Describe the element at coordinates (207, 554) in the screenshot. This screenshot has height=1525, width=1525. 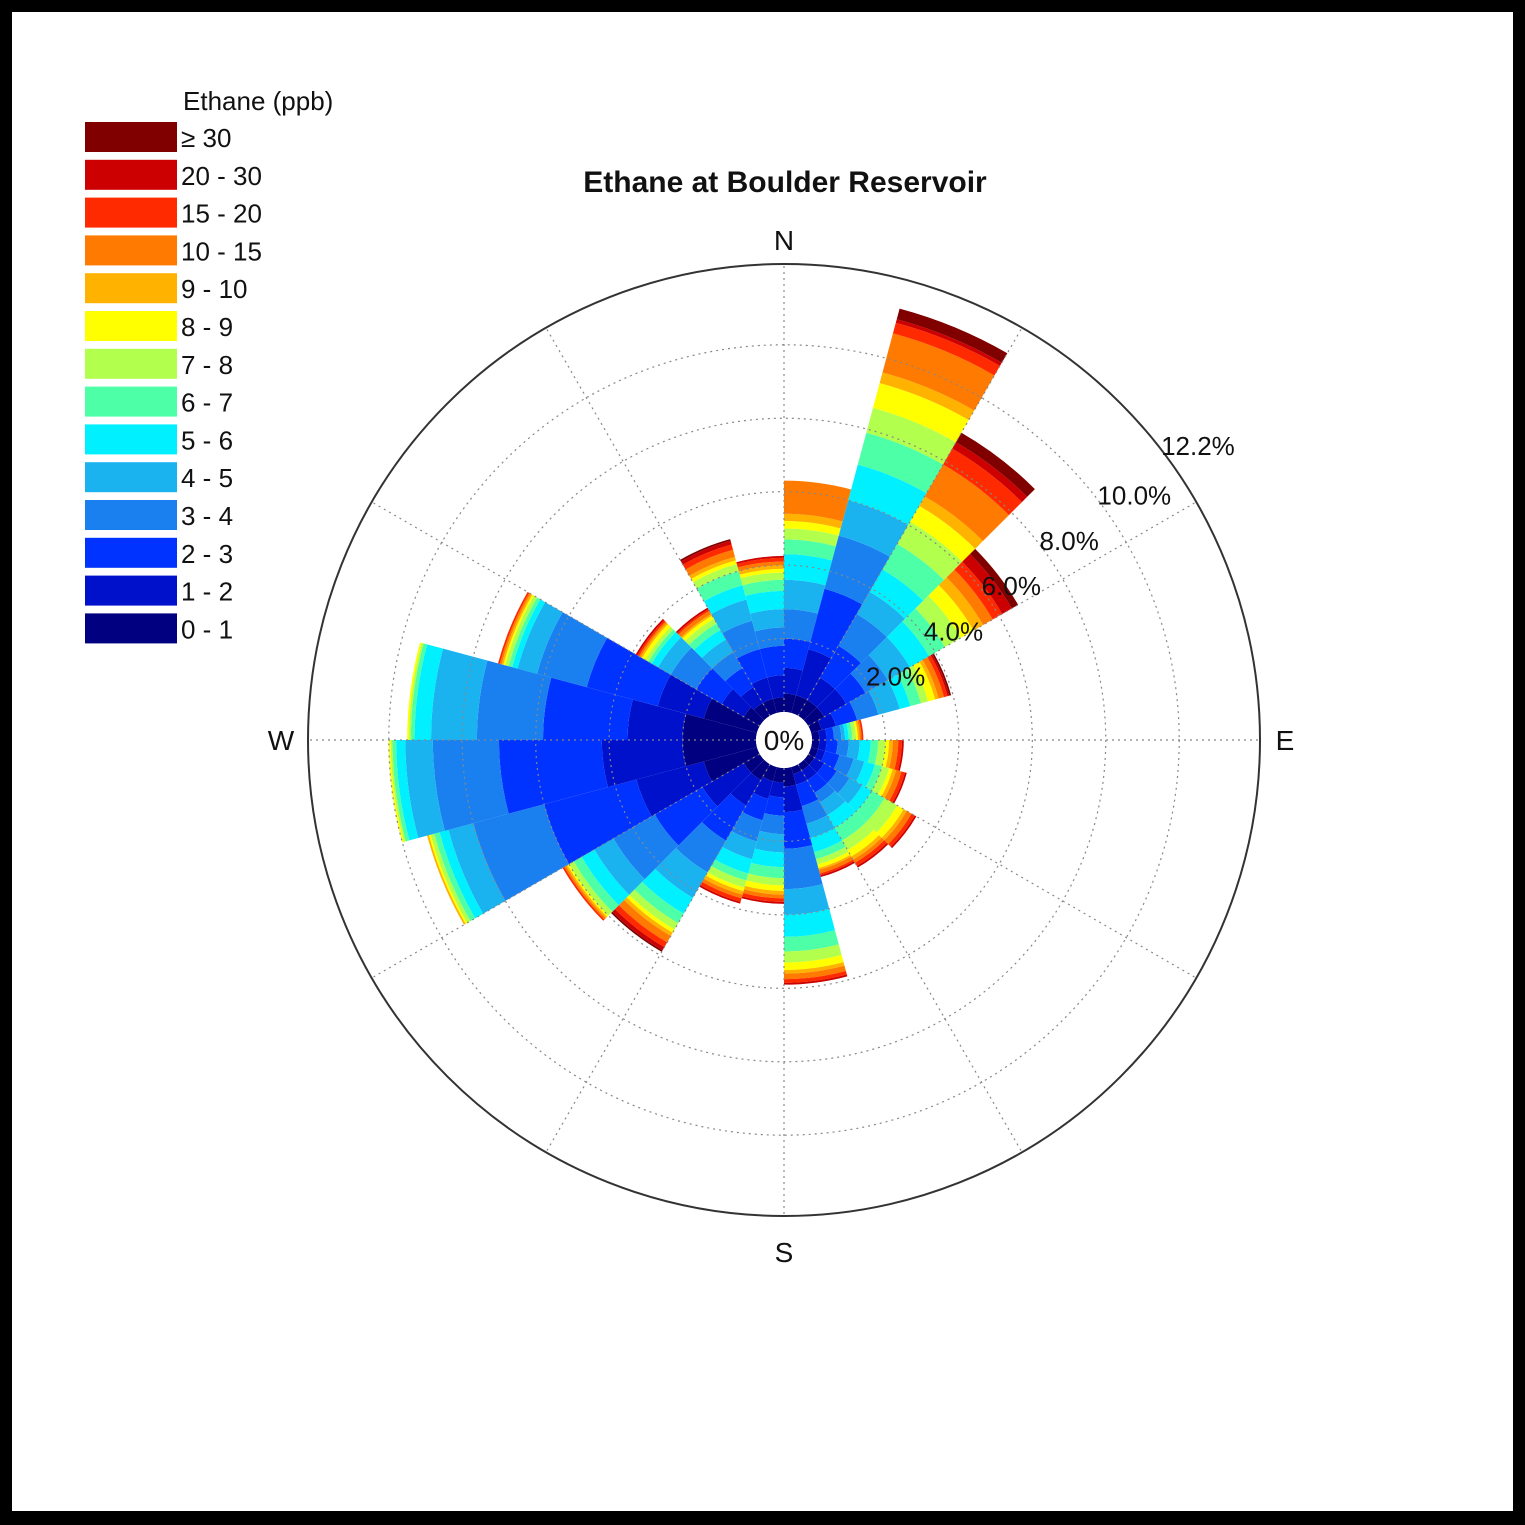
I see `legend-label: 2 - 3` at that location.